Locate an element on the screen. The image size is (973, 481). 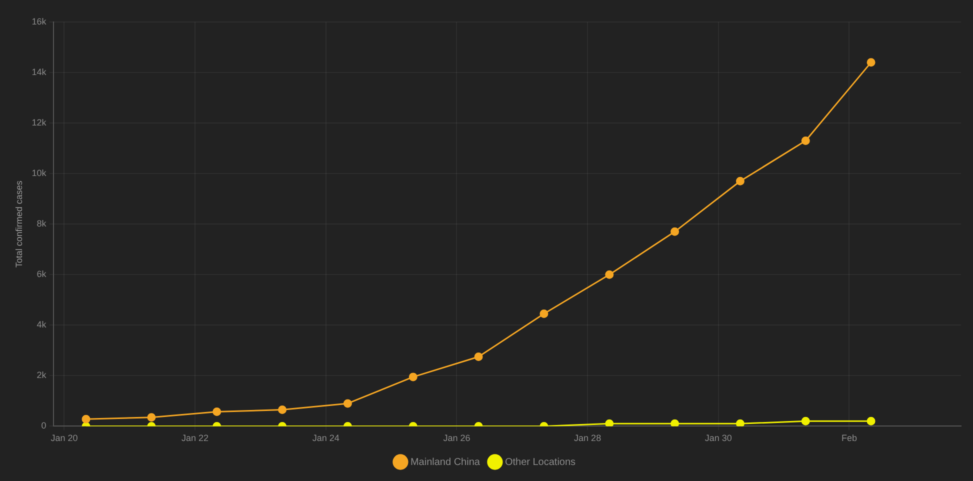
x-tick-label: Jan 20 is located at coordinates (64, 438).